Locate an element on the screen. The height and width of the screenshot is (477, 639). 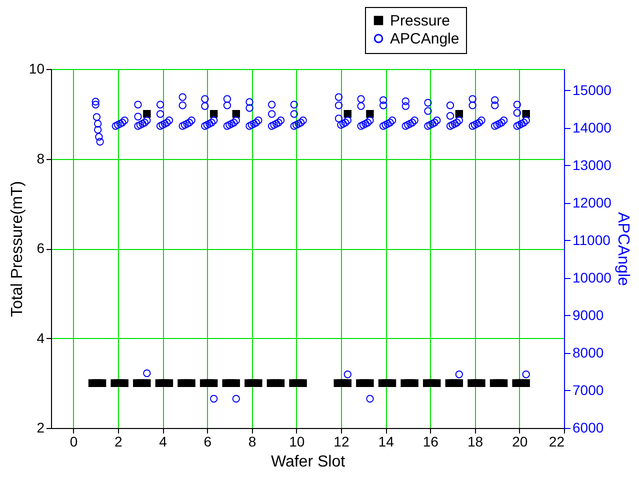
y2-tick-label: 7000 is located at coordinates (588, 390).